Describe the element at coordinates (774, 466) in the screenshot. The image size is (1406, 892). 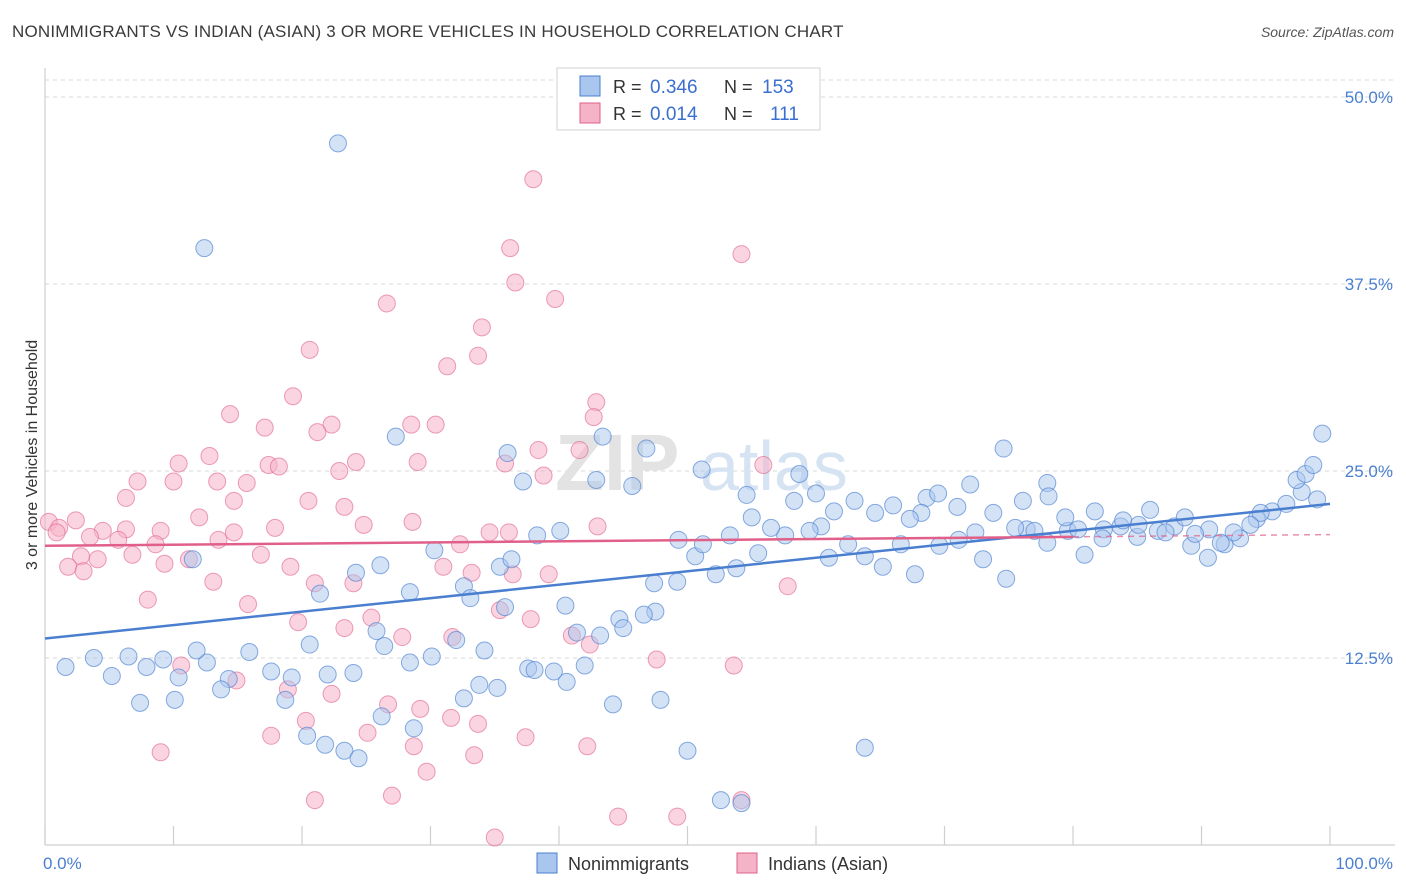
I see `watermark-atlas: atlas` at that location.